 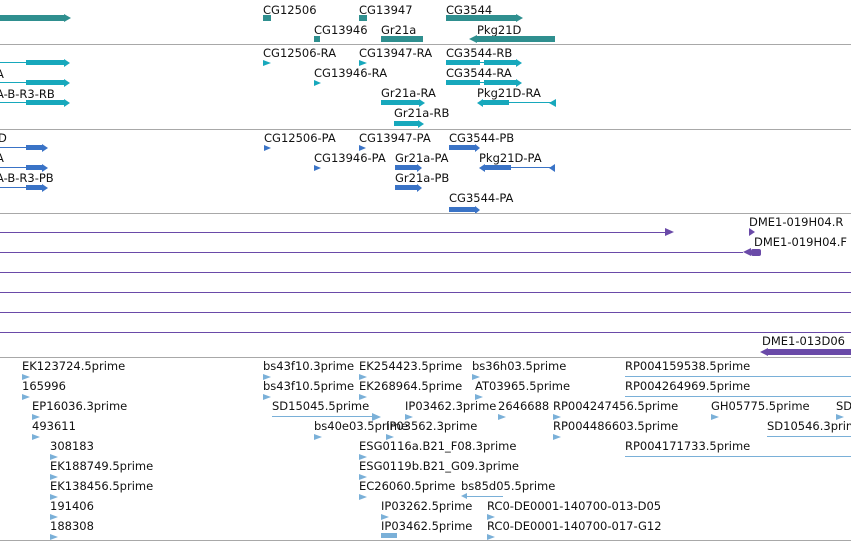 I want to click on transcript-label: A, so click(x=2, y=74).